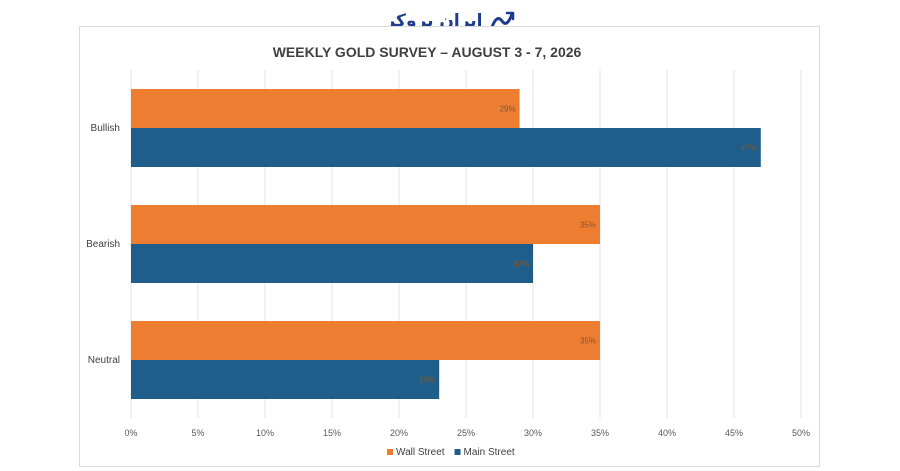 The height and width of the screenshot is (471, 900). I want to click on x-tick-label: 10%, so click(265, 433).